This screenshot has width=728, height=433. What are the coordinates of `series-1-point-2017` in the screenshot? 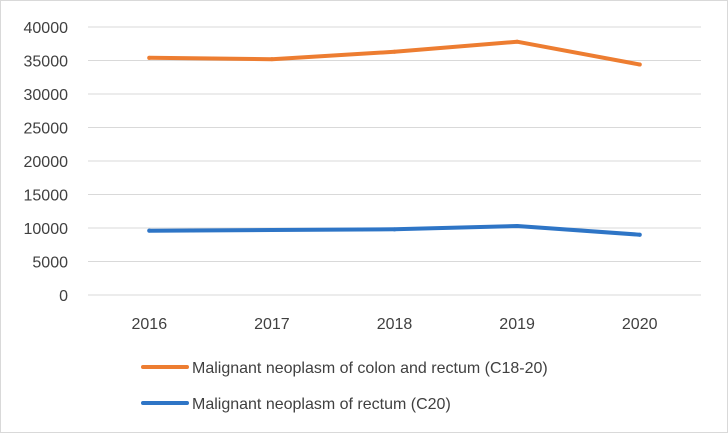 It's located at (271, 230).